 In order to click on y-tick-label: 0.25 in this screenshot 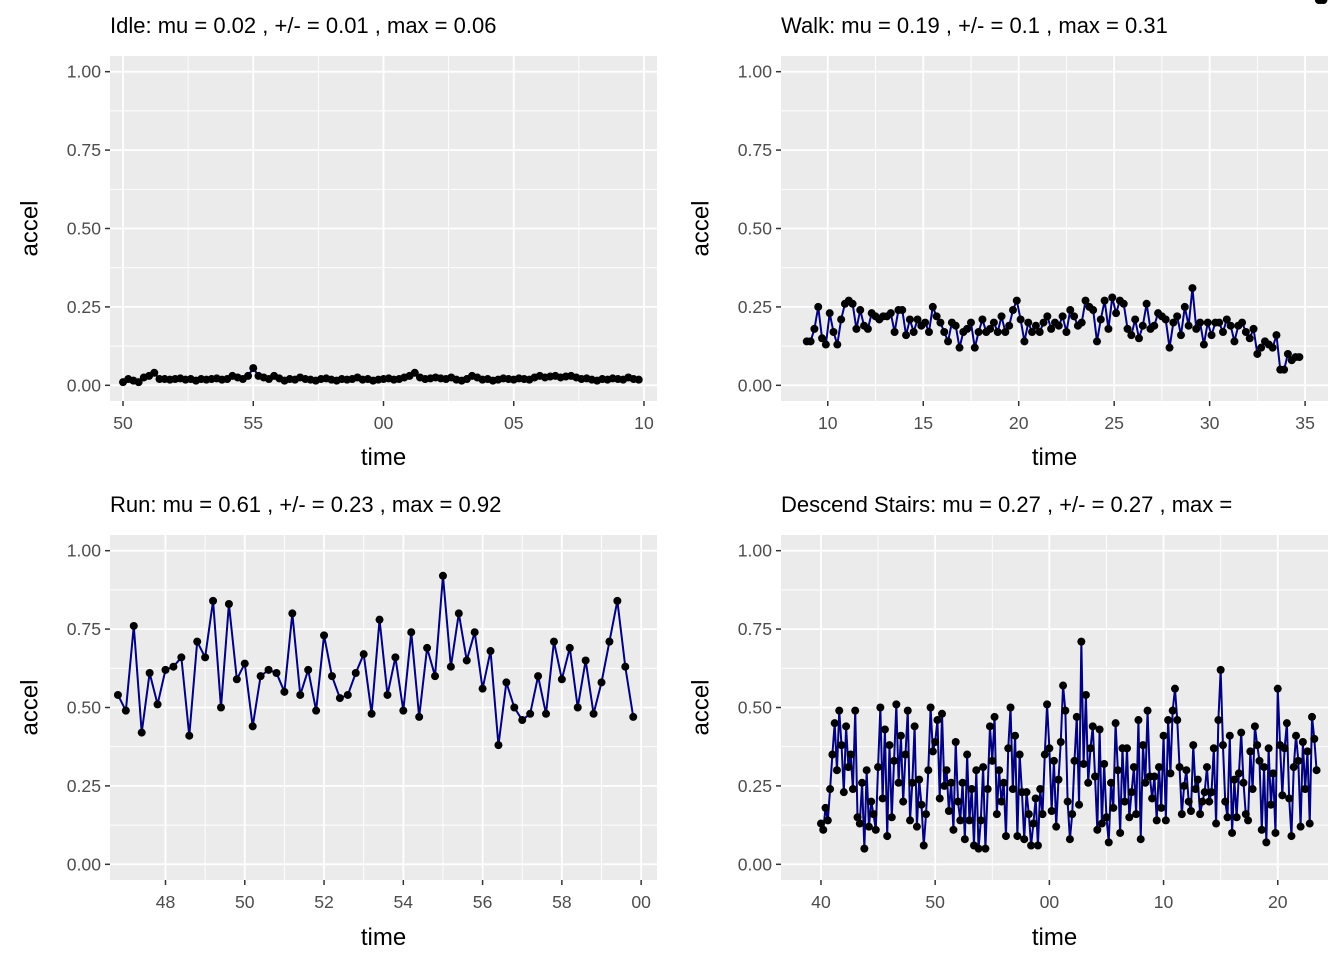, I will do `click(755, 786)`.